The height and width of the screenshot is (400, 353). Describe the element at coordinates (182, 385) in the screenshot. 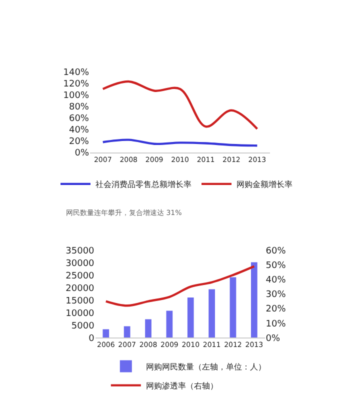

I see `legend-label: 网购渗透率（右轴）` at that location.